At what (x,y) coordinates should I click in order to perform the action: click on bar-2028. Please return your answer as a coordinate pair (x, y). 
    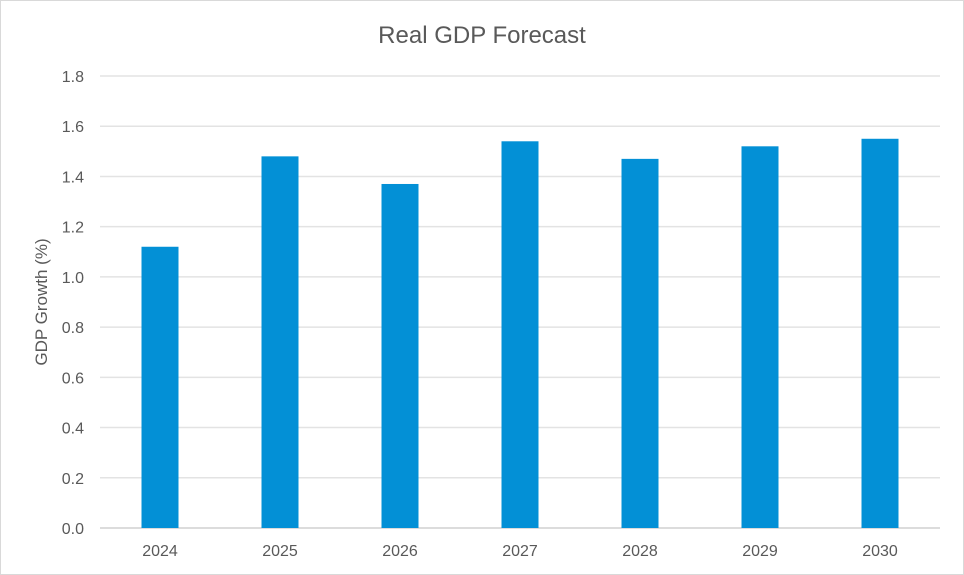
    Looking at the image, I should click on (640, 343).